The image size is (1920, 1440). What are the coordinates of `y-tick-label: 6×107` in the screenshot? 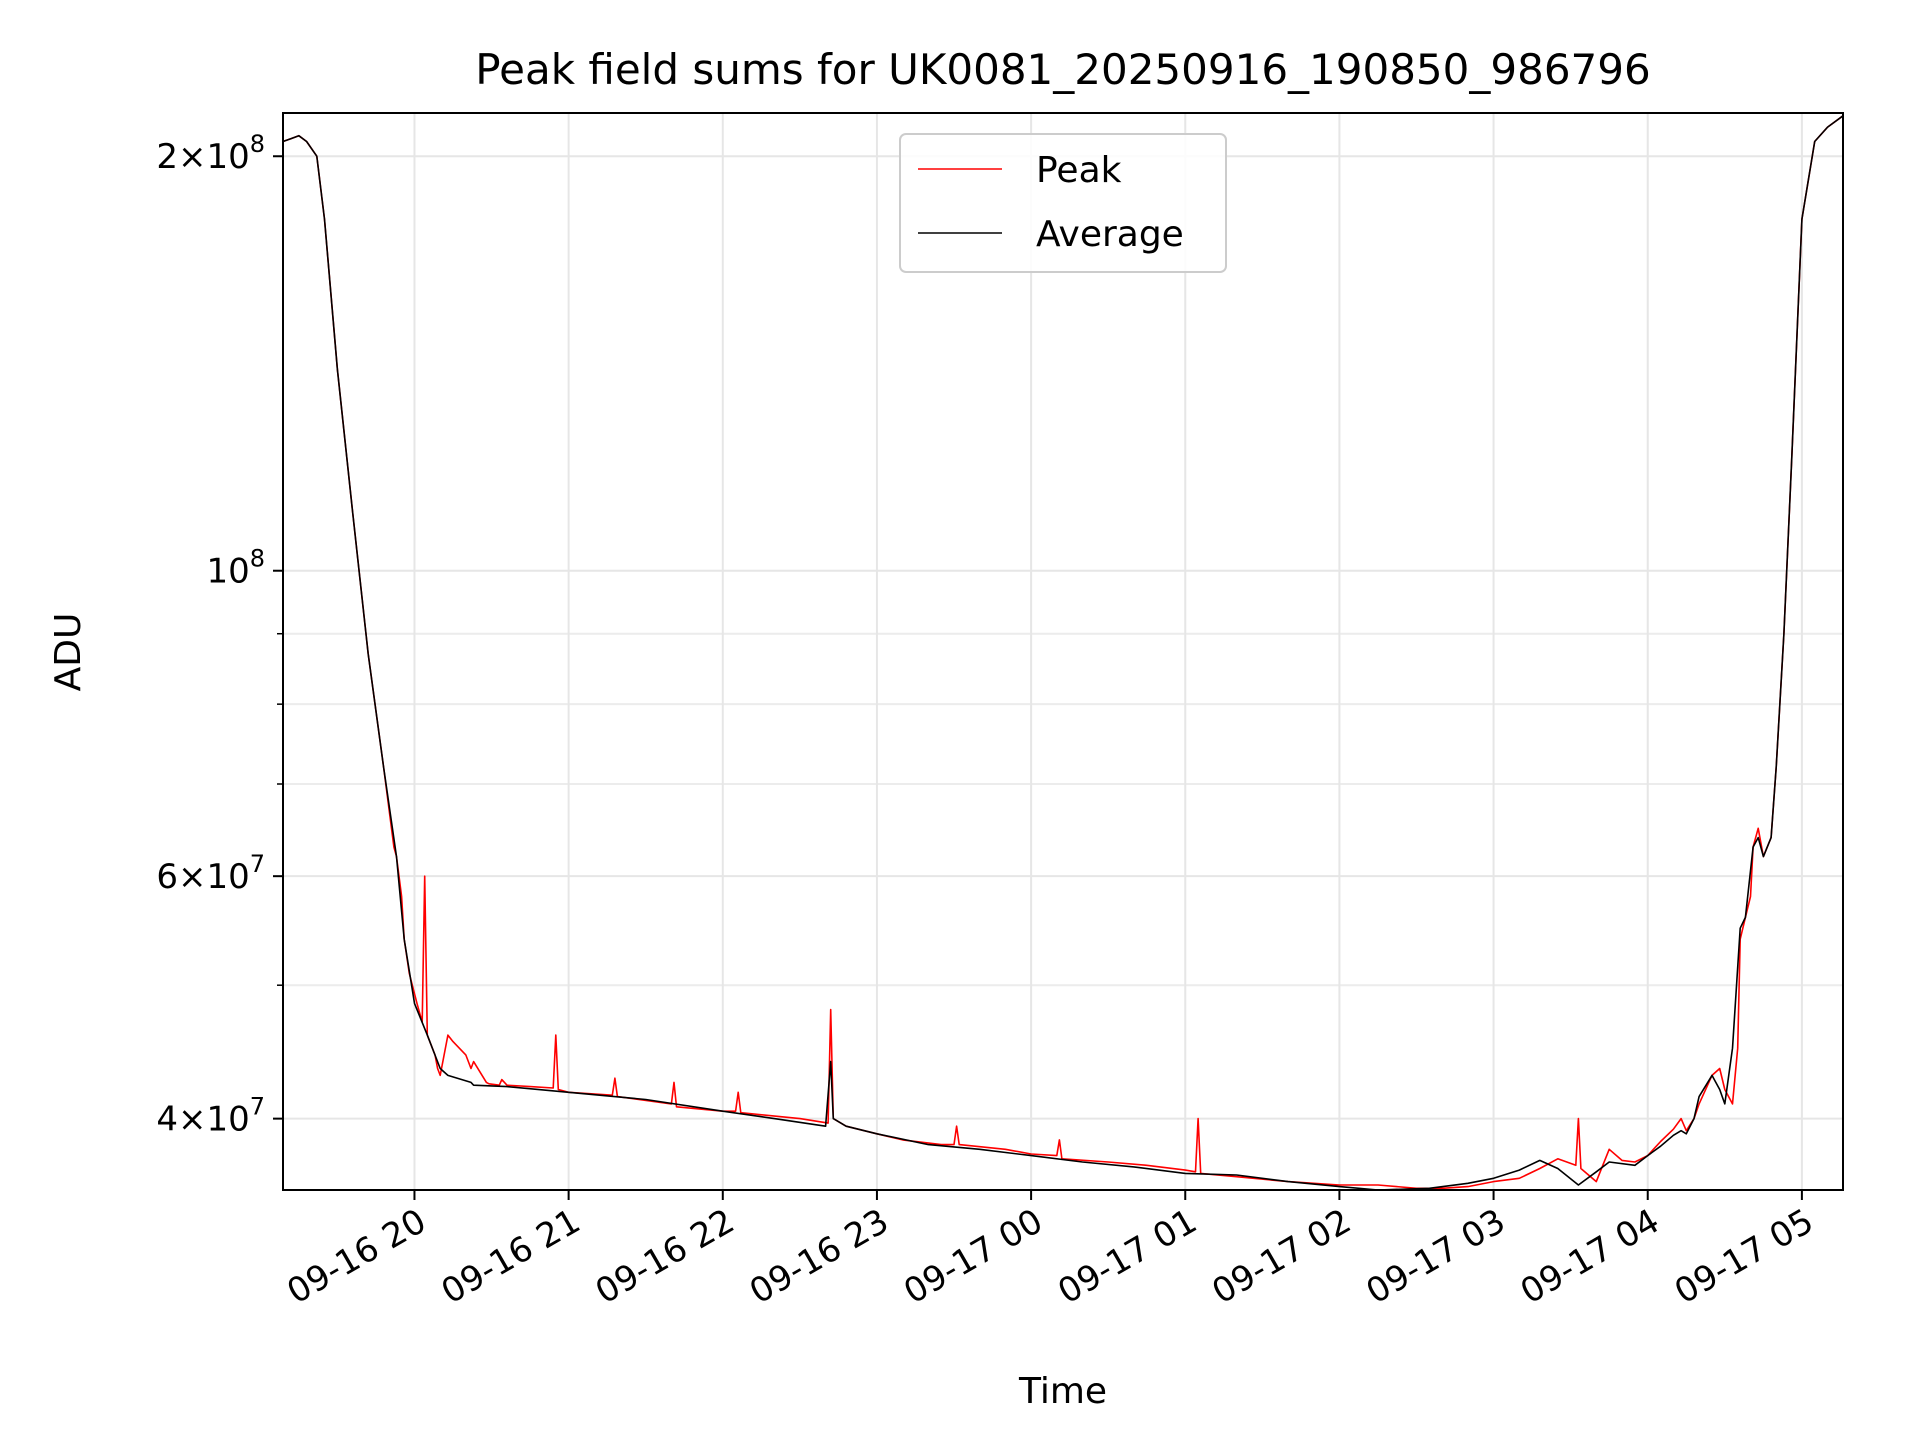 It's located at (210, 873).